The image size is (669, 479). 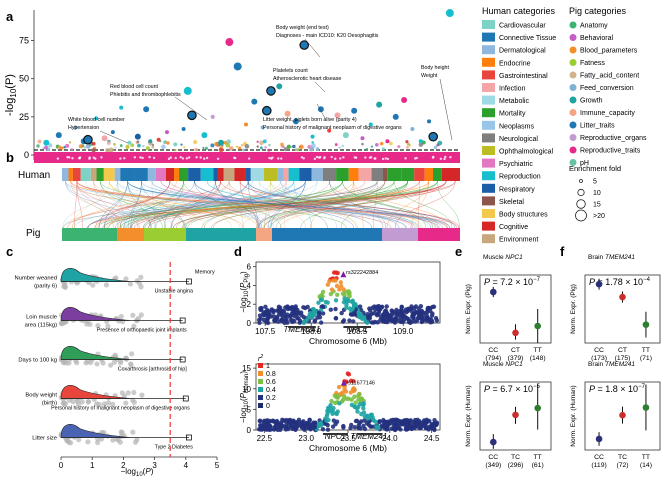 I want to click on panel-d-top-frame, so click(x=348, y=292).